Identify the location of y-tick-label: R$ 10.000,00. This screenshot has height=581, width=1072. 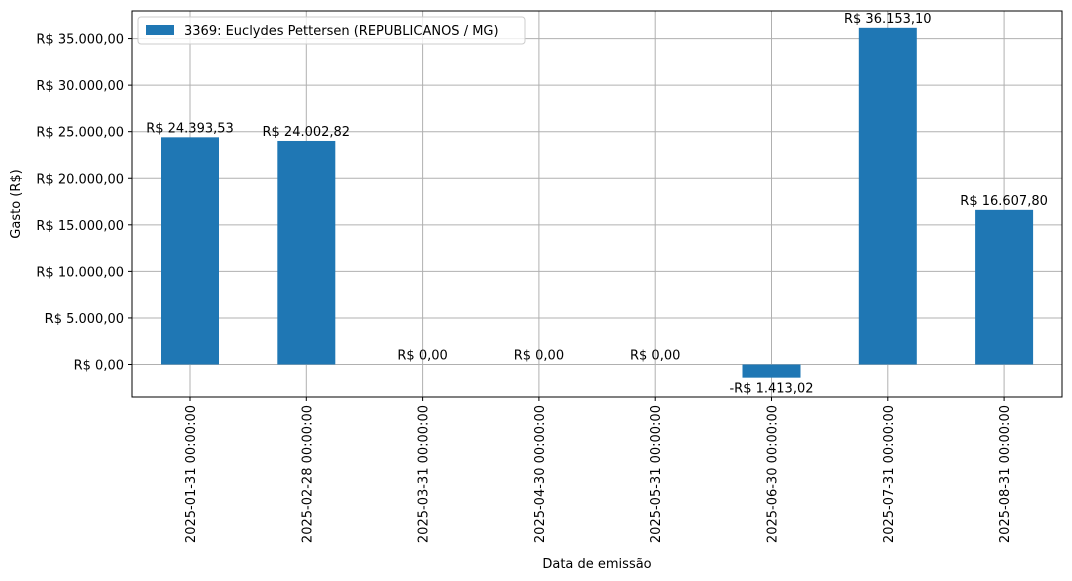
(80, 272).